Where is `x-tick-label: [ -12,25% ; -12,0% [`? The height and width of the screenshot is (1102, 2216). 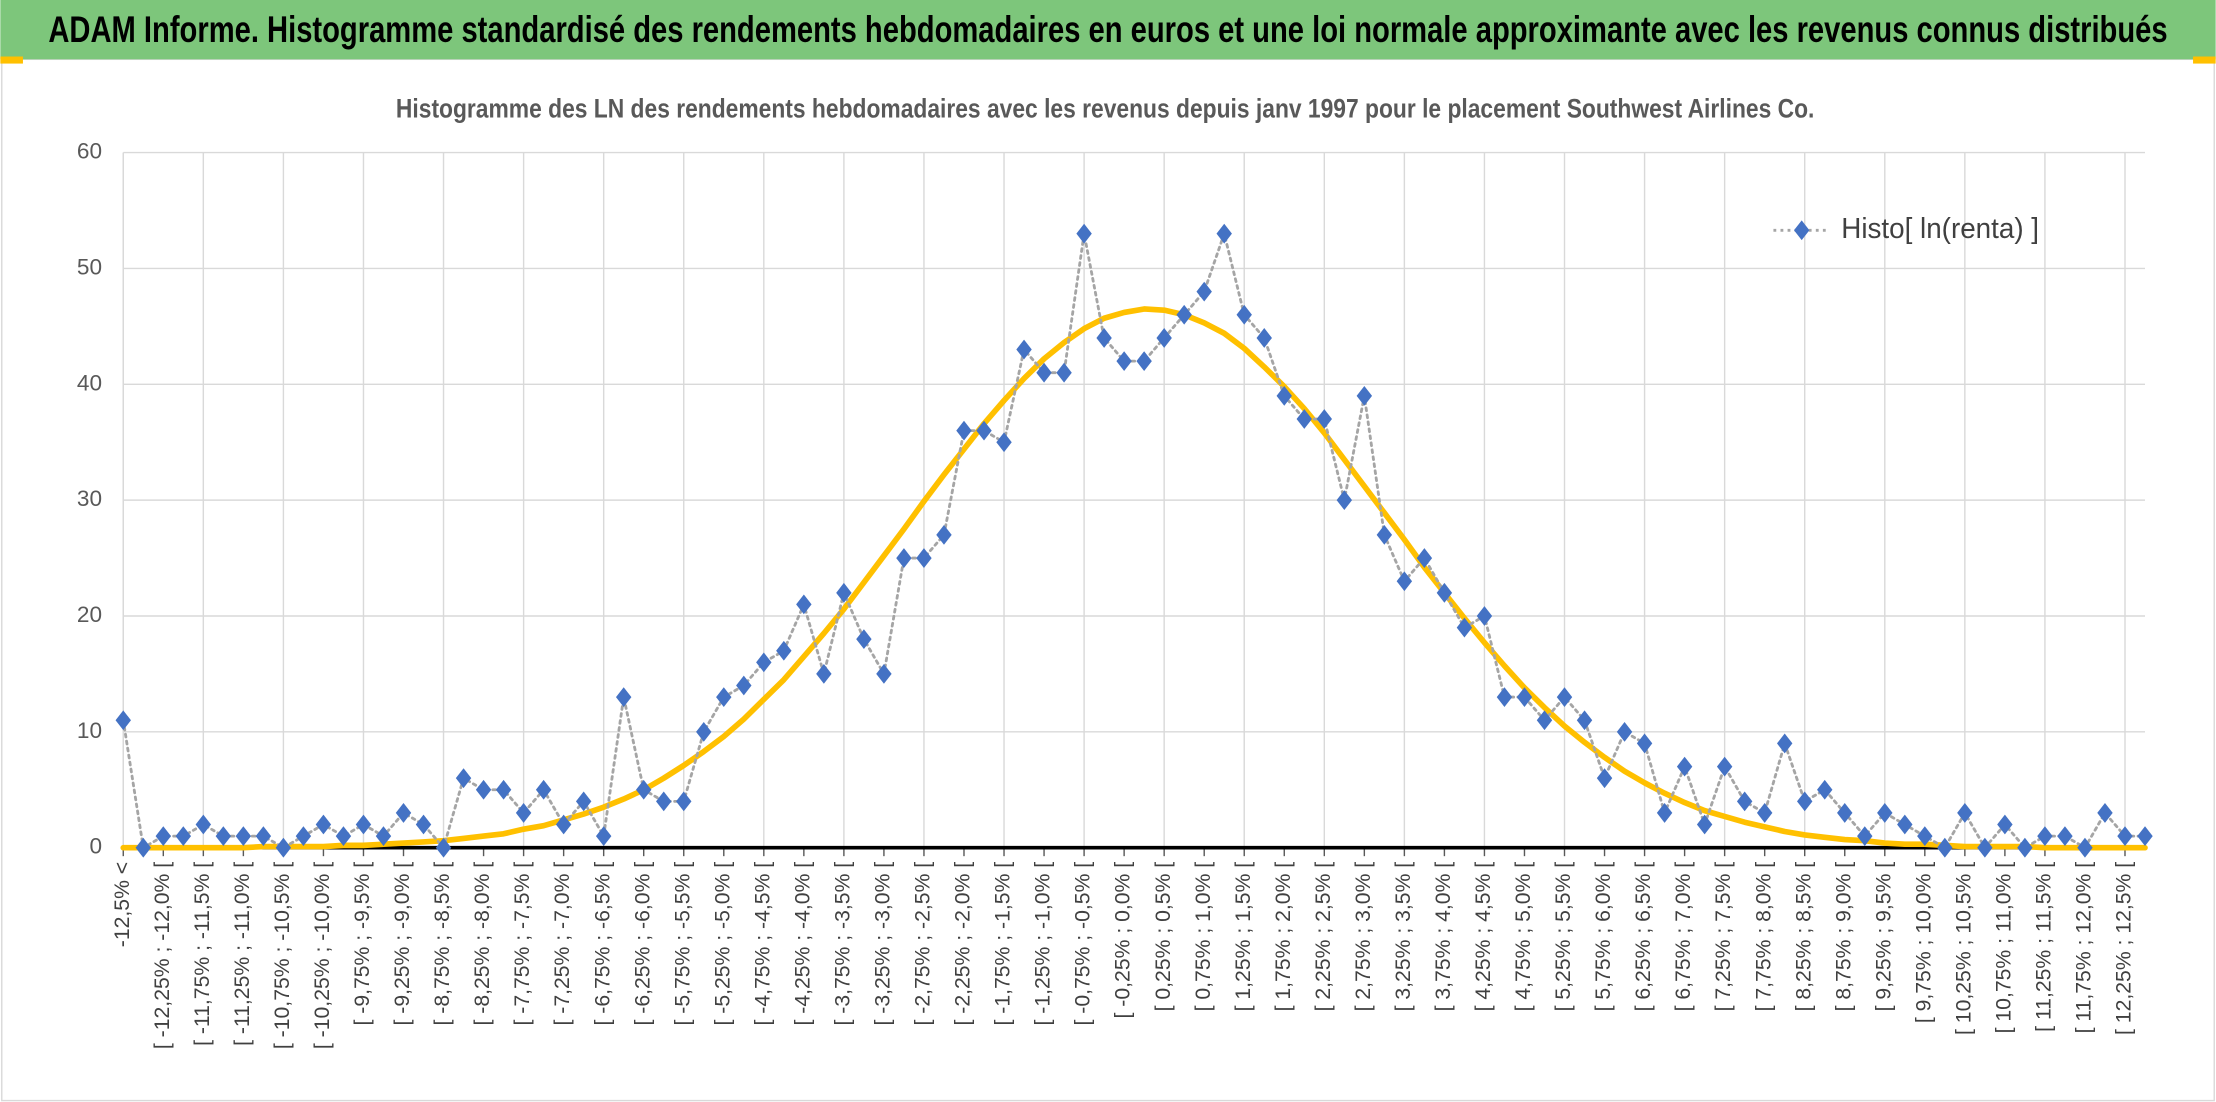 x-tick-label: [ -12,25% ; -12,0% [ is located at coordinates (162, 955).